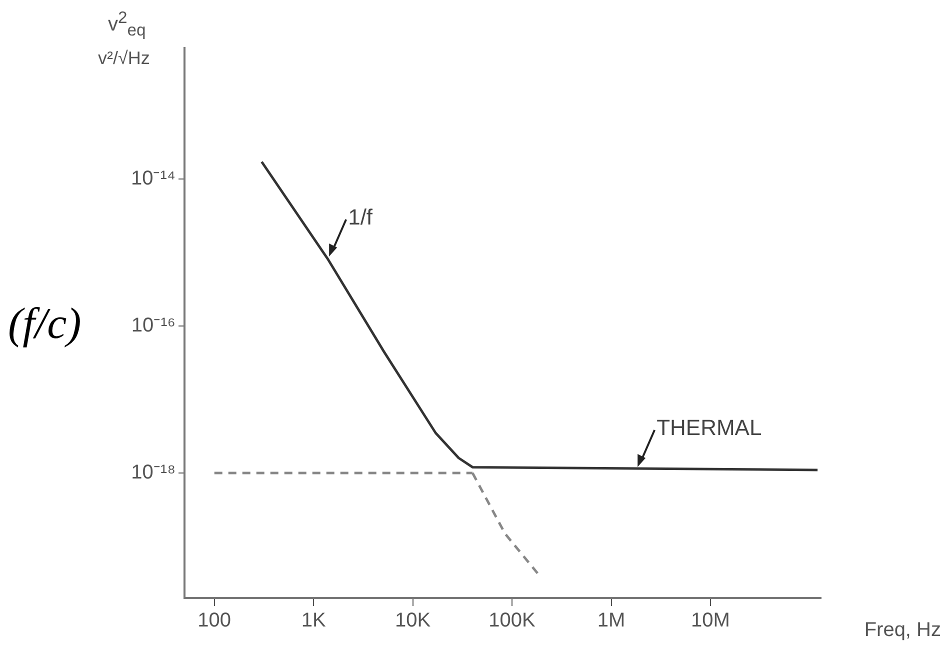 This screenshot has height=664, width=949. What do you see at coordinates (611, 621) in the screenshot?
I see `x-tick-label: 1M` at bounding box center [611, 621].